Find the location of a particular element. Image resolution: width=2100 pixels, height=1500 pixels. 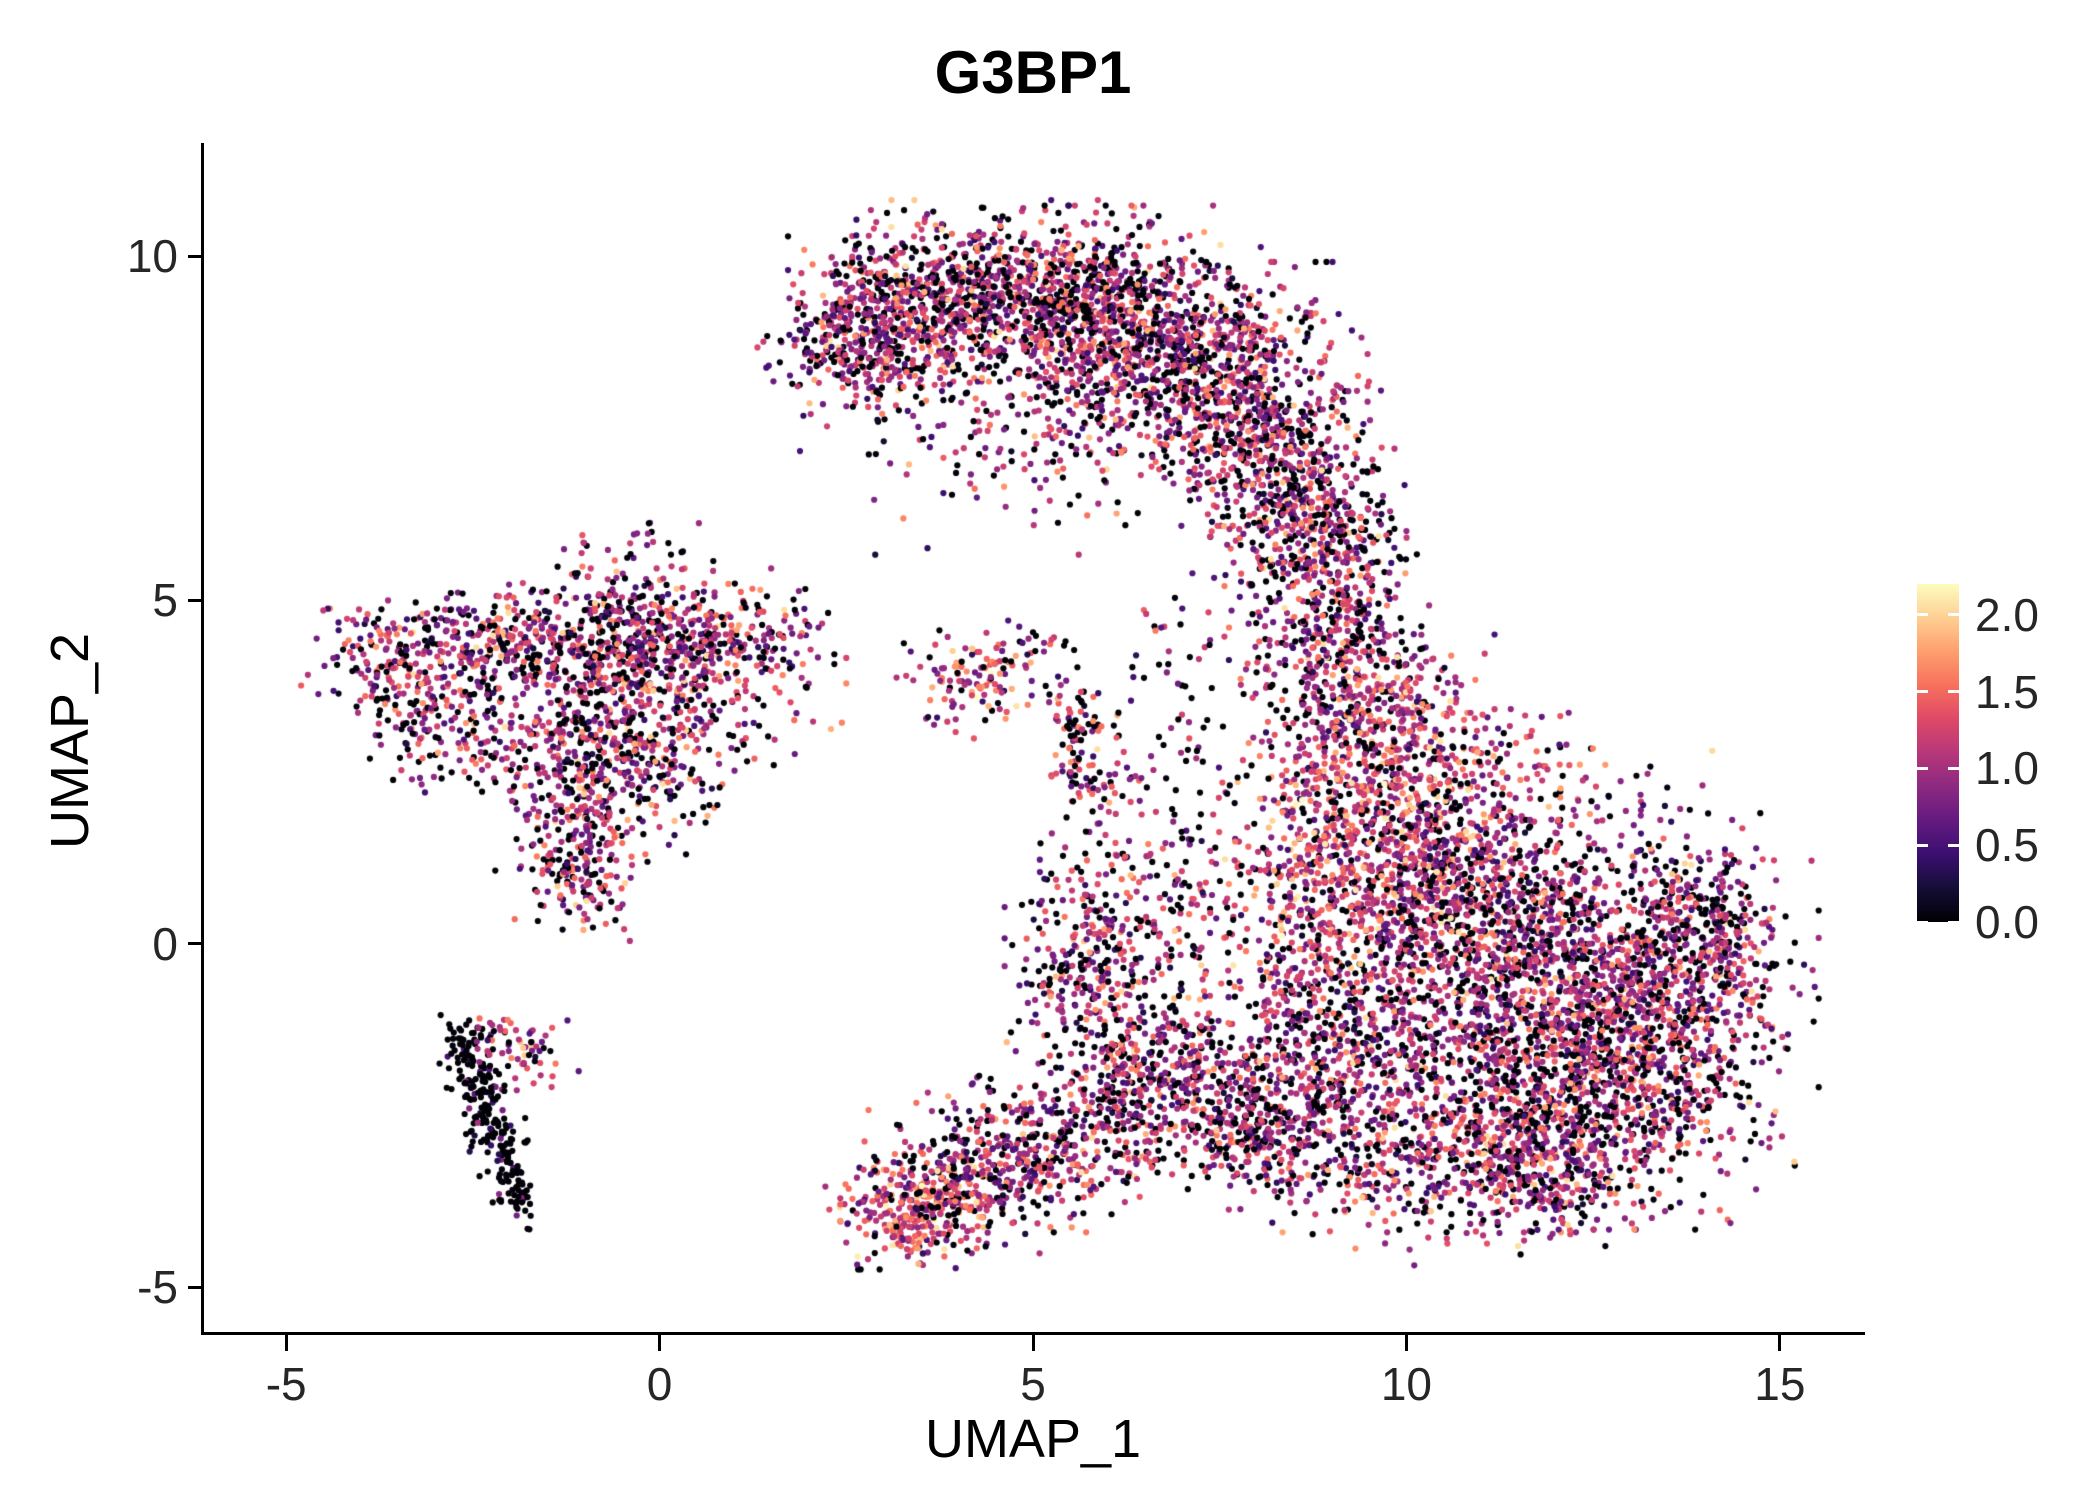

y-tick-label: -5 is located at coordinates (157, 1287).